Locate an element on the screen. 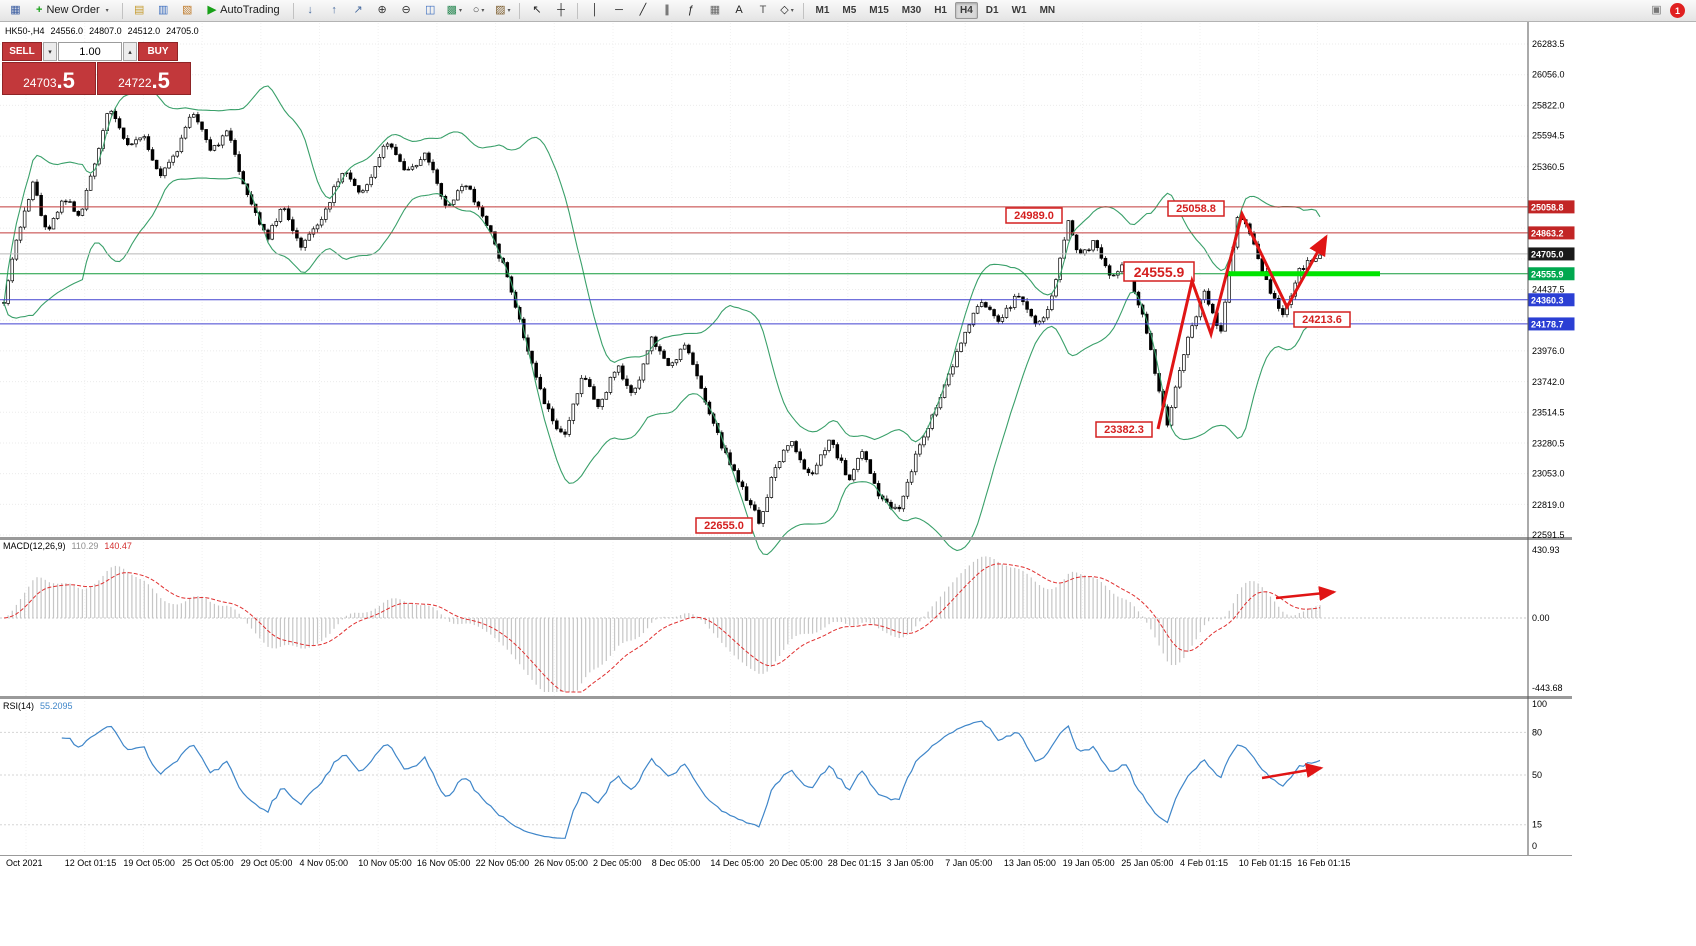 The image size is (1696, 946). svg-text: 19 Oct 05:00 is located at coordinates (149, 863).